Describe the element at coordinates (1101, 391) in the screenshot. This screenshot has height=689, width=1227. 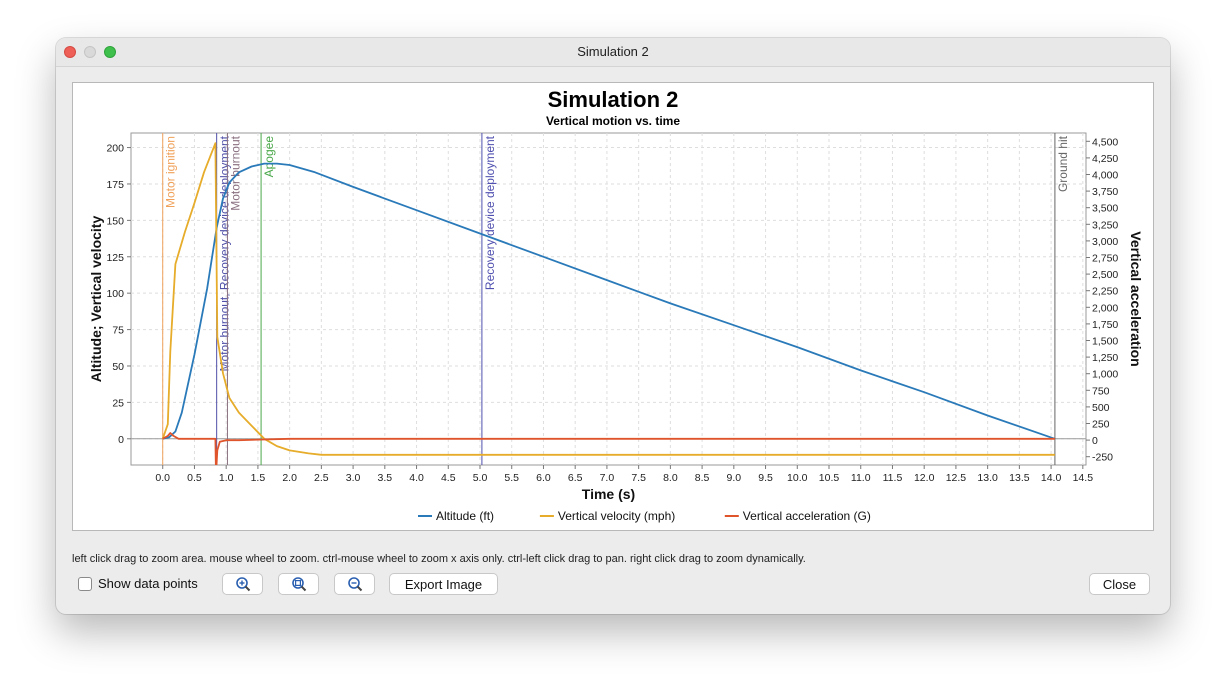
I see `y-right-tick-label: 750` at that location.